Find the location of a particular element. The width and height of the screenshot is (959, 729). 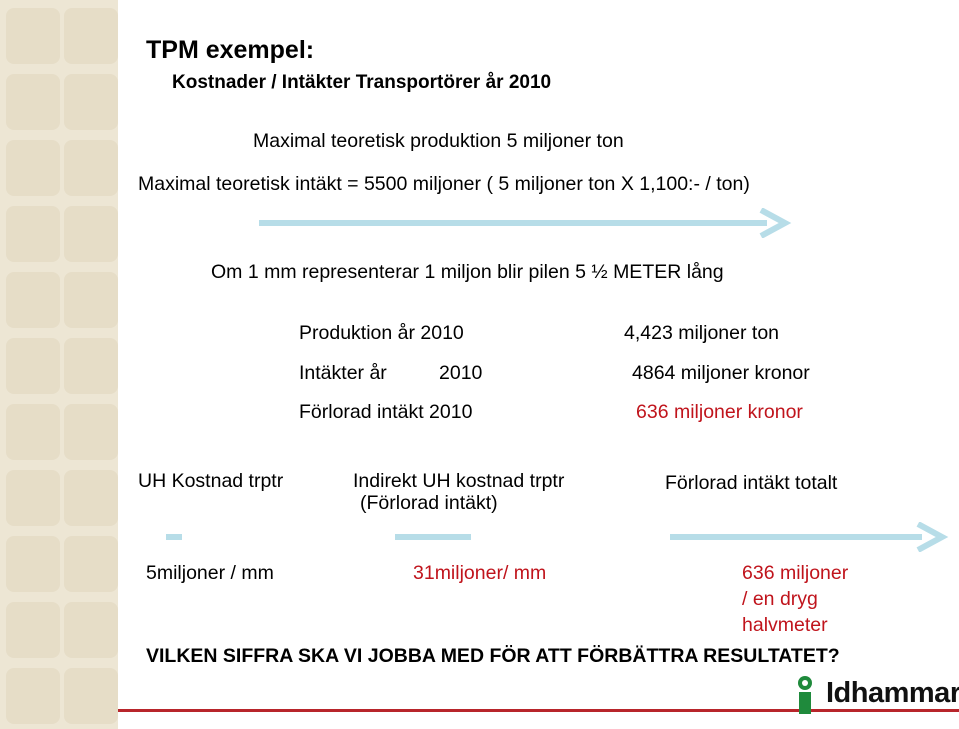

short-dash-icon is located at coordinates (174, 537).